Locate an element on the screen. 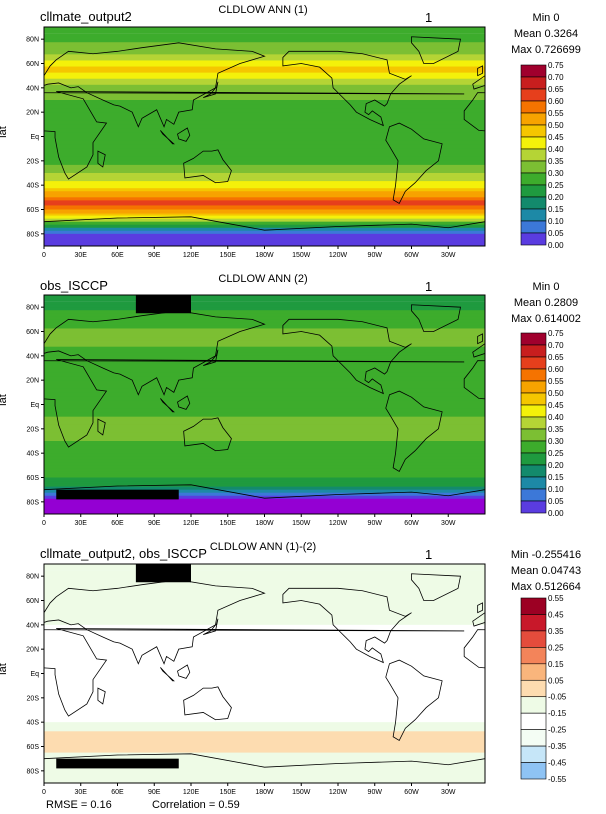 This screenshot has width=606, height=814. colorbar-label: 0.55 is located at coordinates (556, 598).